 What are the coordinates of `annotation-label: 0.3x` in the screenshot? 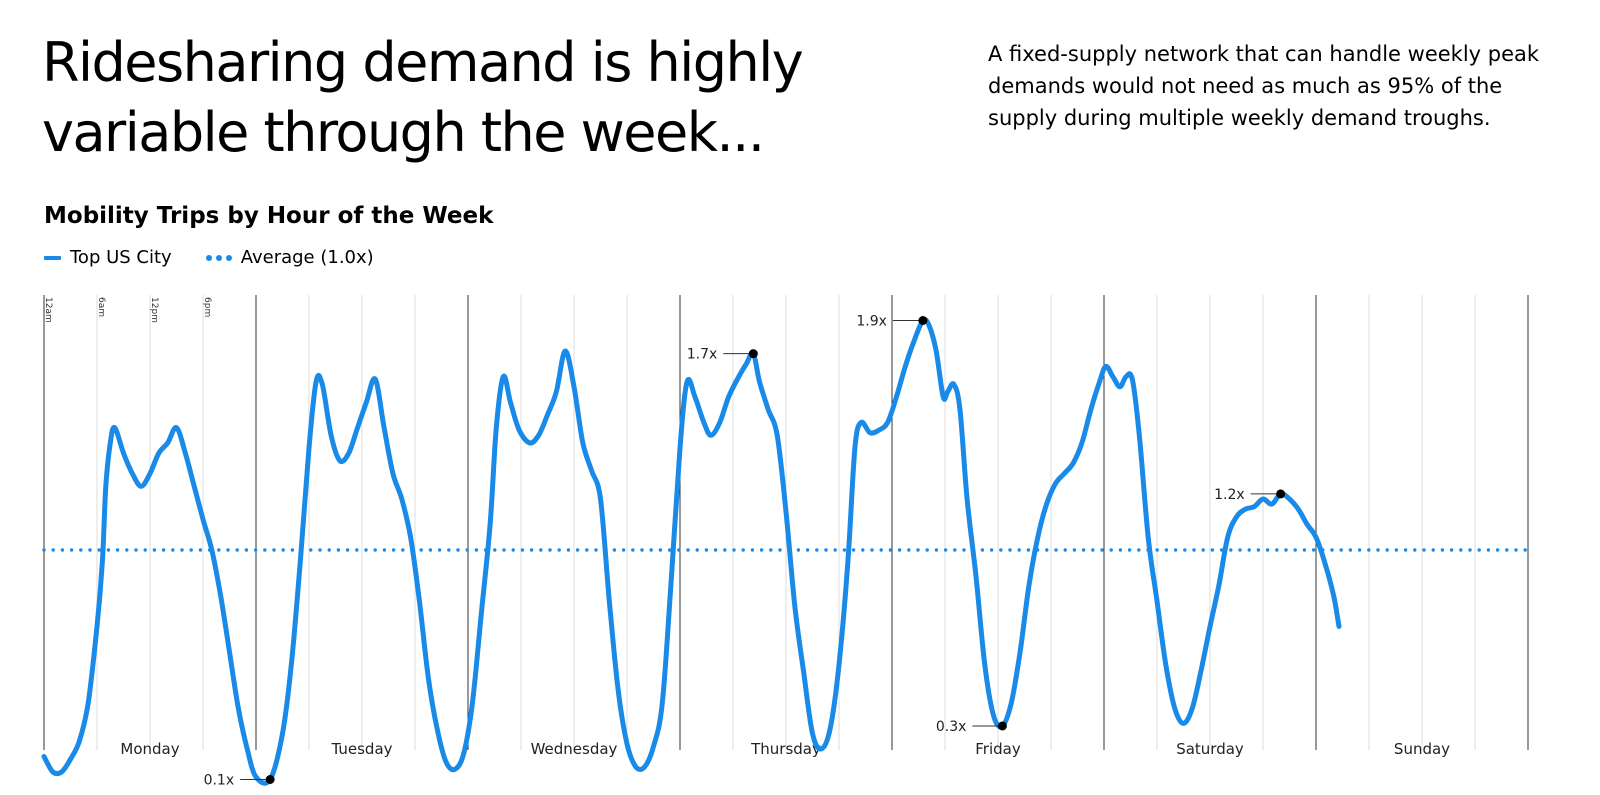 It's located at (951, 727).